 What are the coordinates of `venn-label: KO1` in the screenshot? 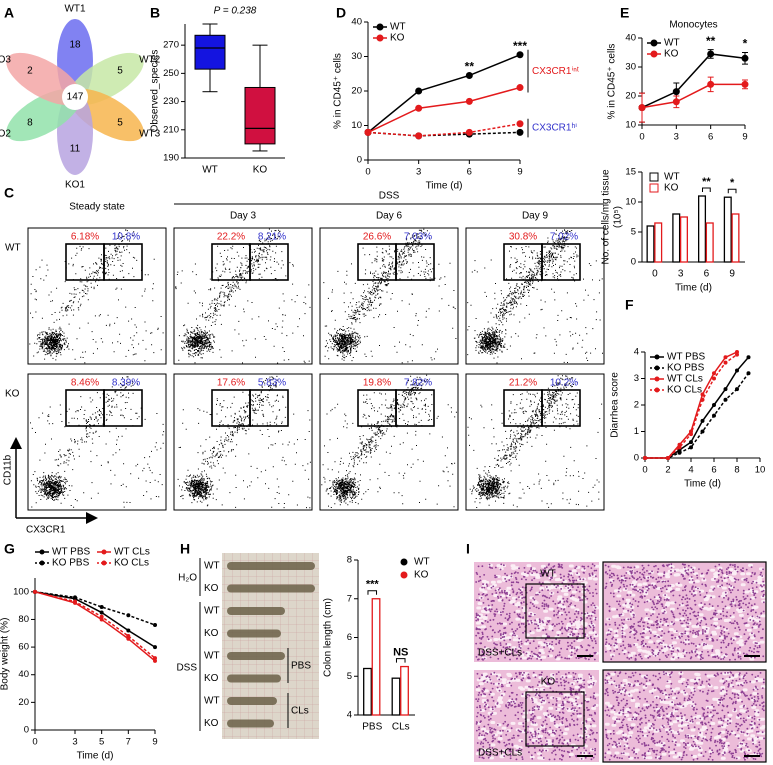 It's located at (75, 185).